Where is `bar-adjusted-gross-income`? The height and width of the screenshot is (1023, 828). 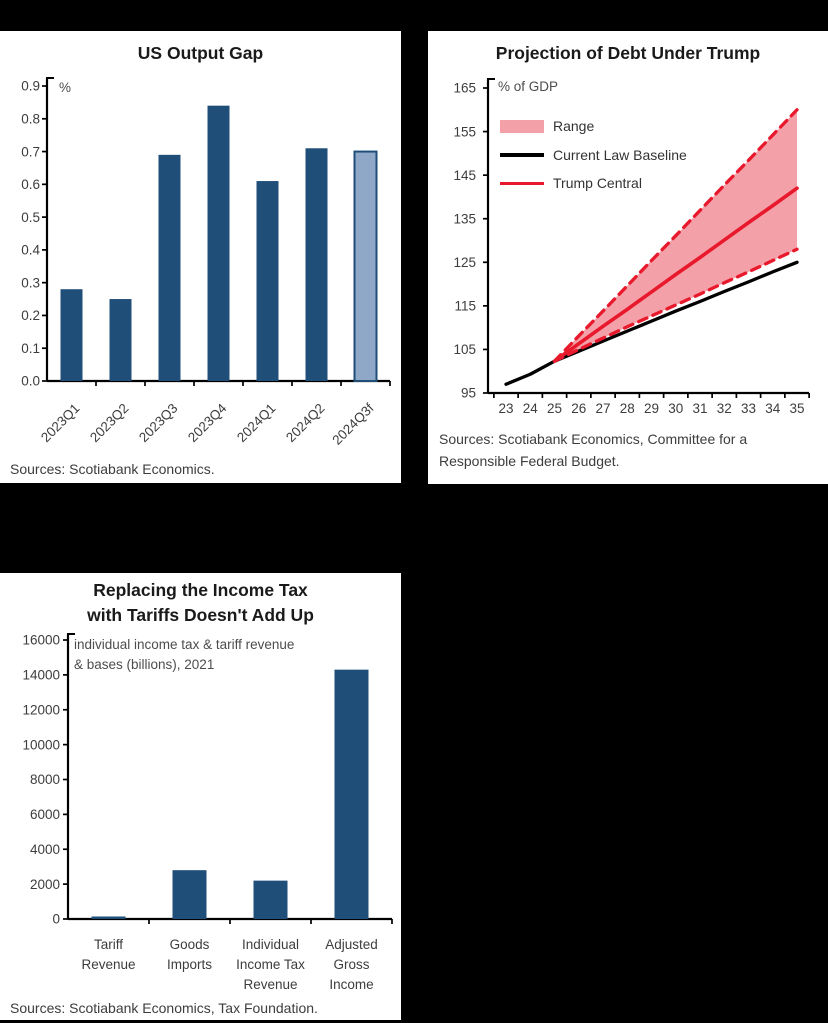 bar-adjusted-gross-income is located at coordinates (351, 794).